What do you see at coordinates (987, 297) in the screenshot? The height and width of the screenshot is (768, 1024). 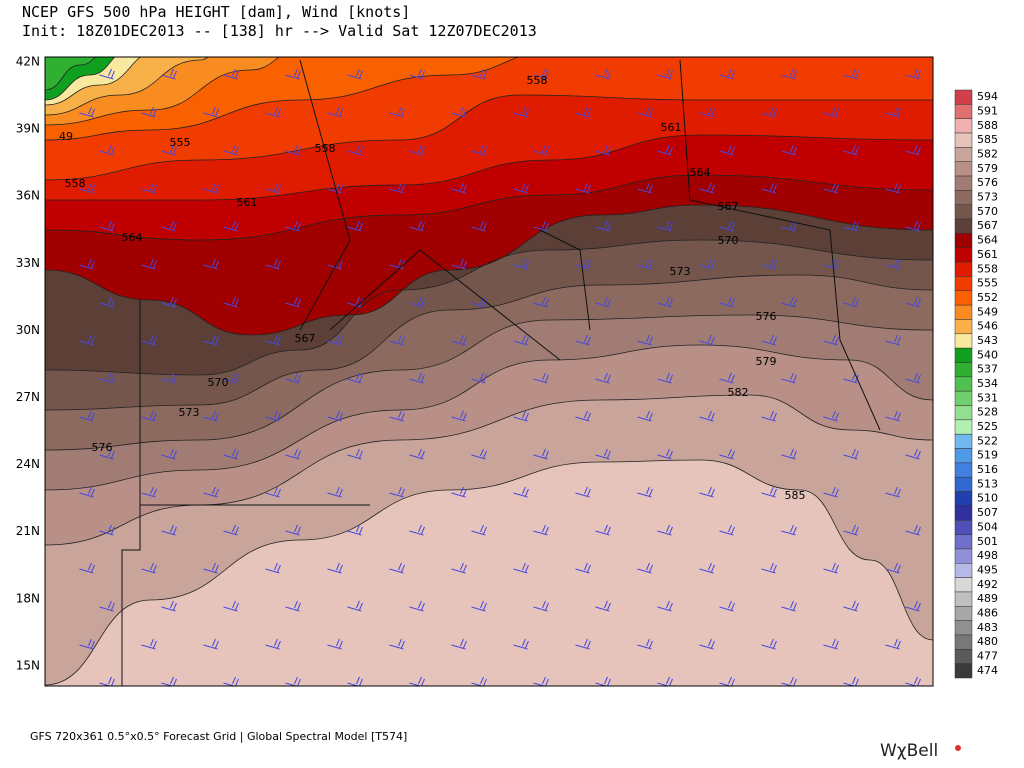 I see `colorbar-label: 552` at bounding box center [987, 297].